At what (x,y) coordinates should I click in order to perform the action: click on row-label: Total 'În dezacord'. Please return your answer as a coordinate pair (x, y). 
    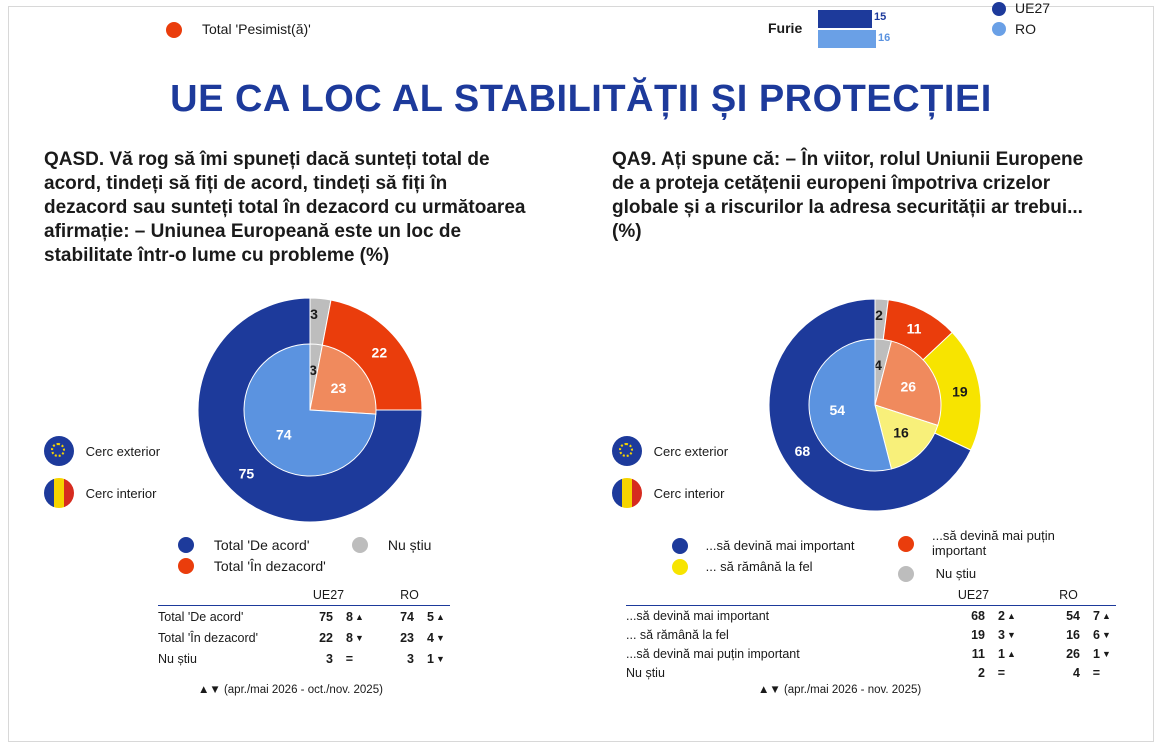
    Looking at the image, I should click on (208, 637).